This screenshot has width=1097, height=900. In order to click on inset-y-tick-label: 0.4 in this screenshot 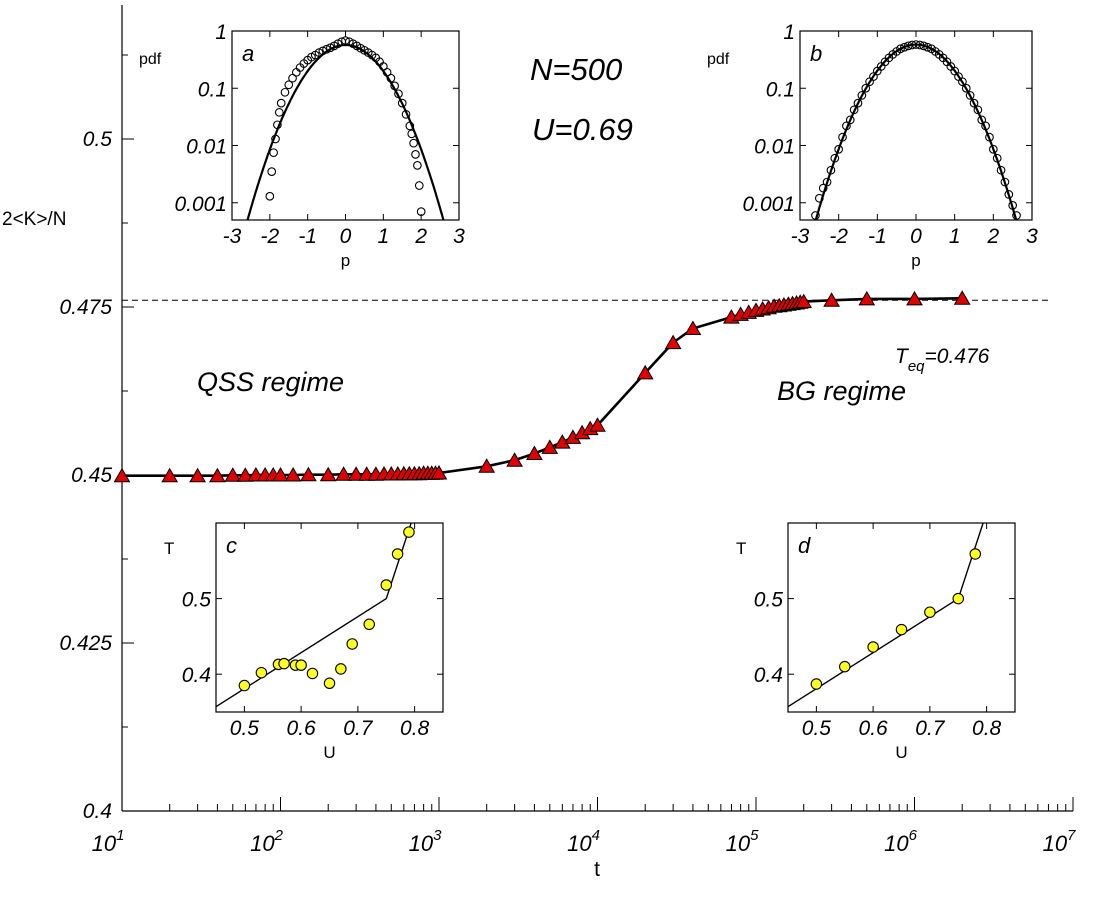, I will do `click(196, 675)`.